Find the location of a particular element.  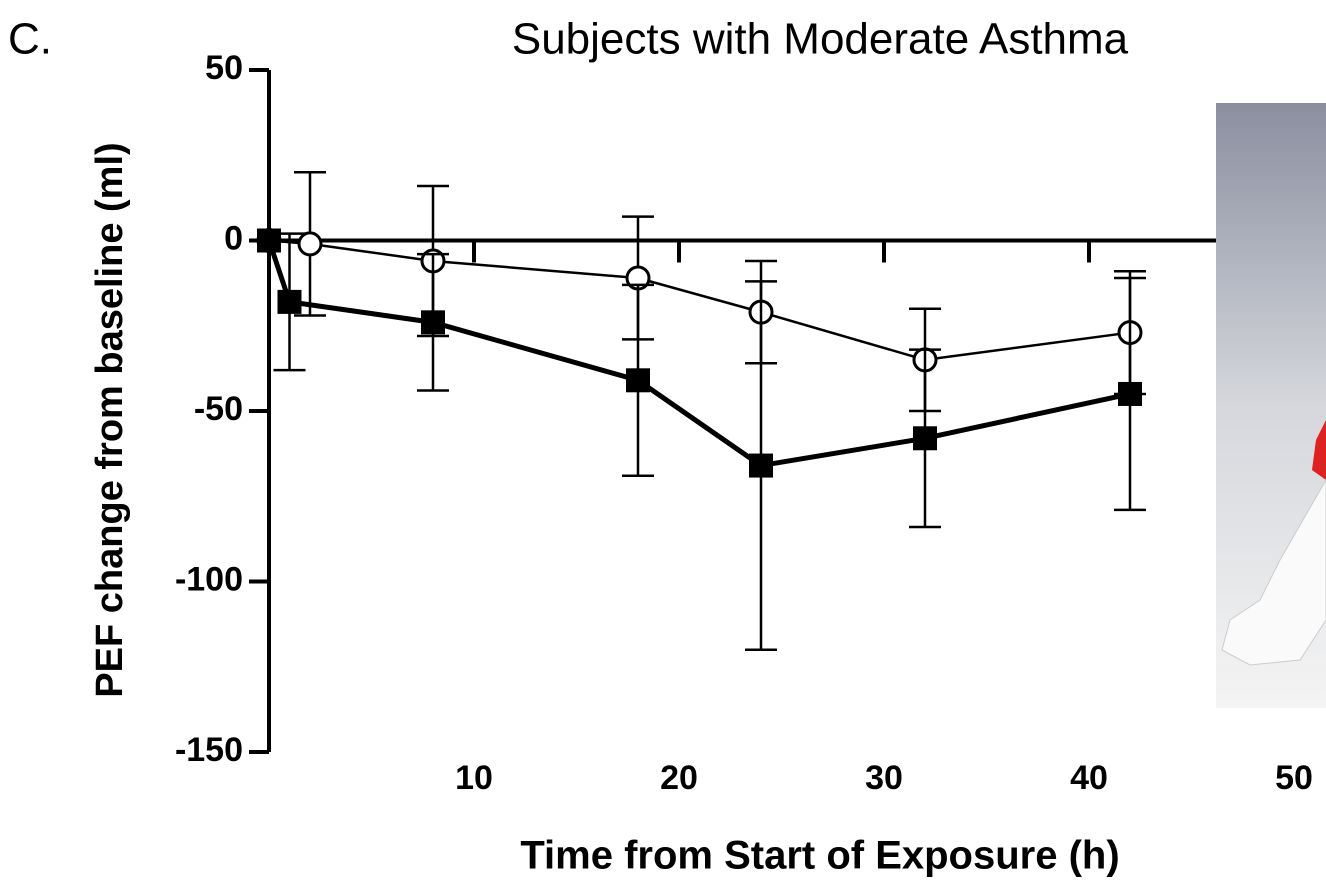

inhaler-image is located at coordinates (1271, 405).